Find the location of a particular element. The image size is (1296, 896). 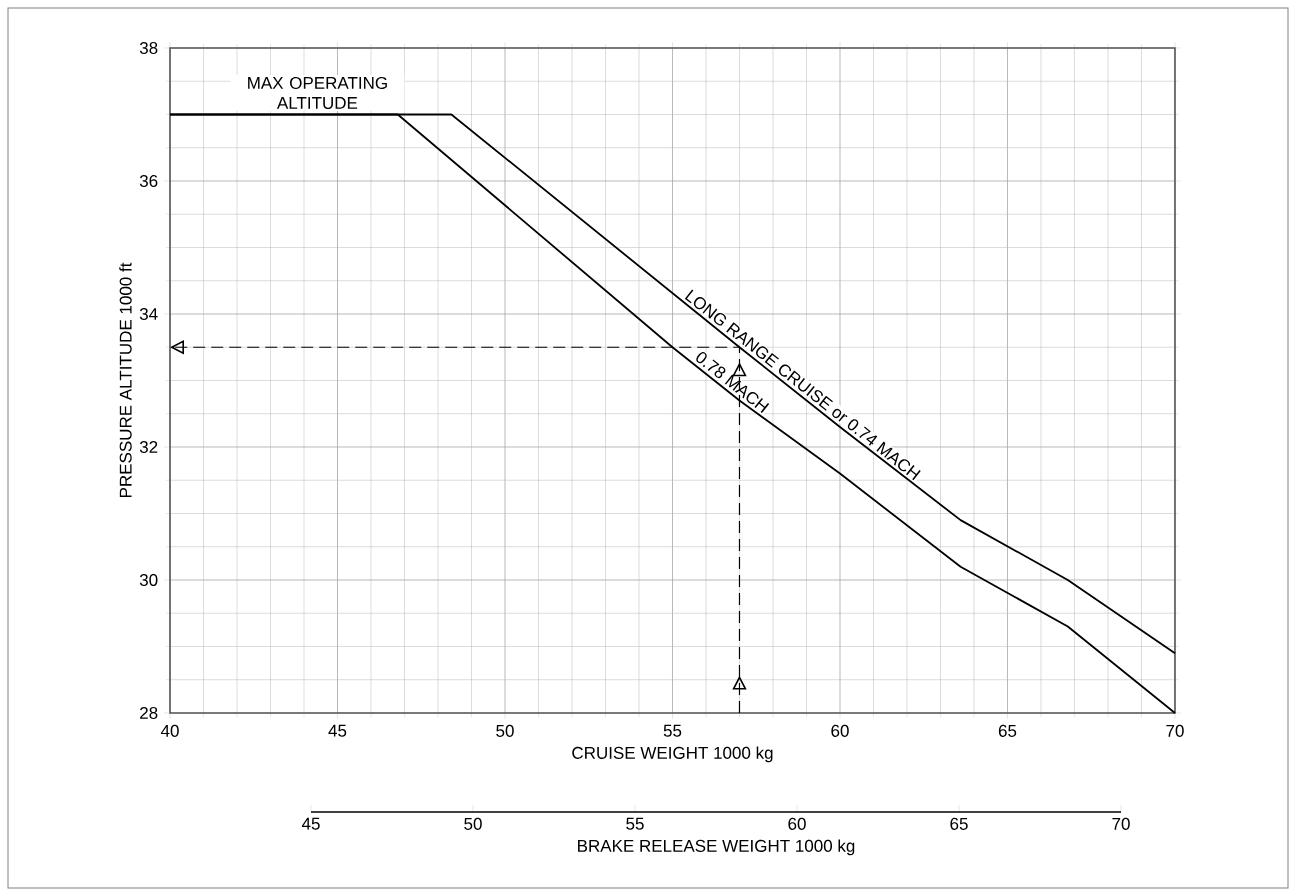

y-axis-title: PRESSURE ALTITUDE 1000 ft is located at coordinates (125, 380).